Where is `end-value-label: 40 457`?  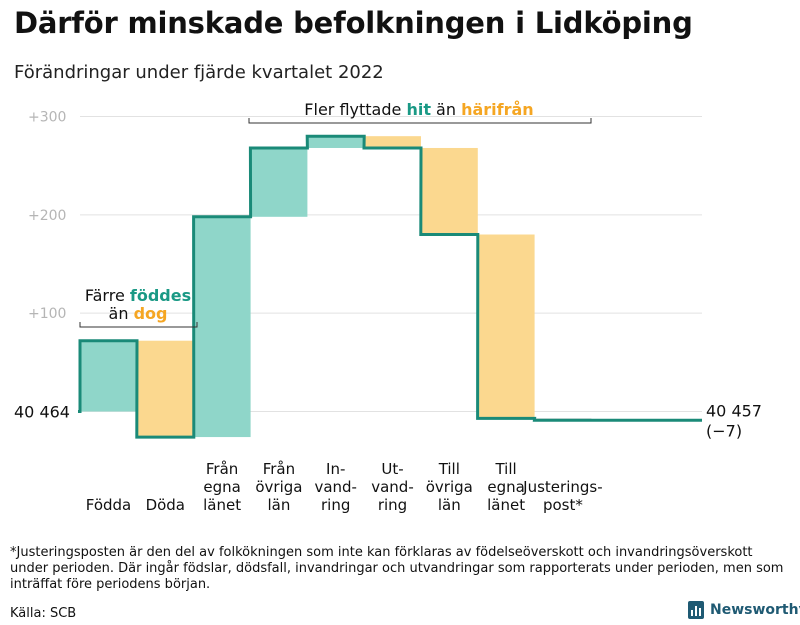 end-value-label: 40 457 is located at coordinates (734, 410).